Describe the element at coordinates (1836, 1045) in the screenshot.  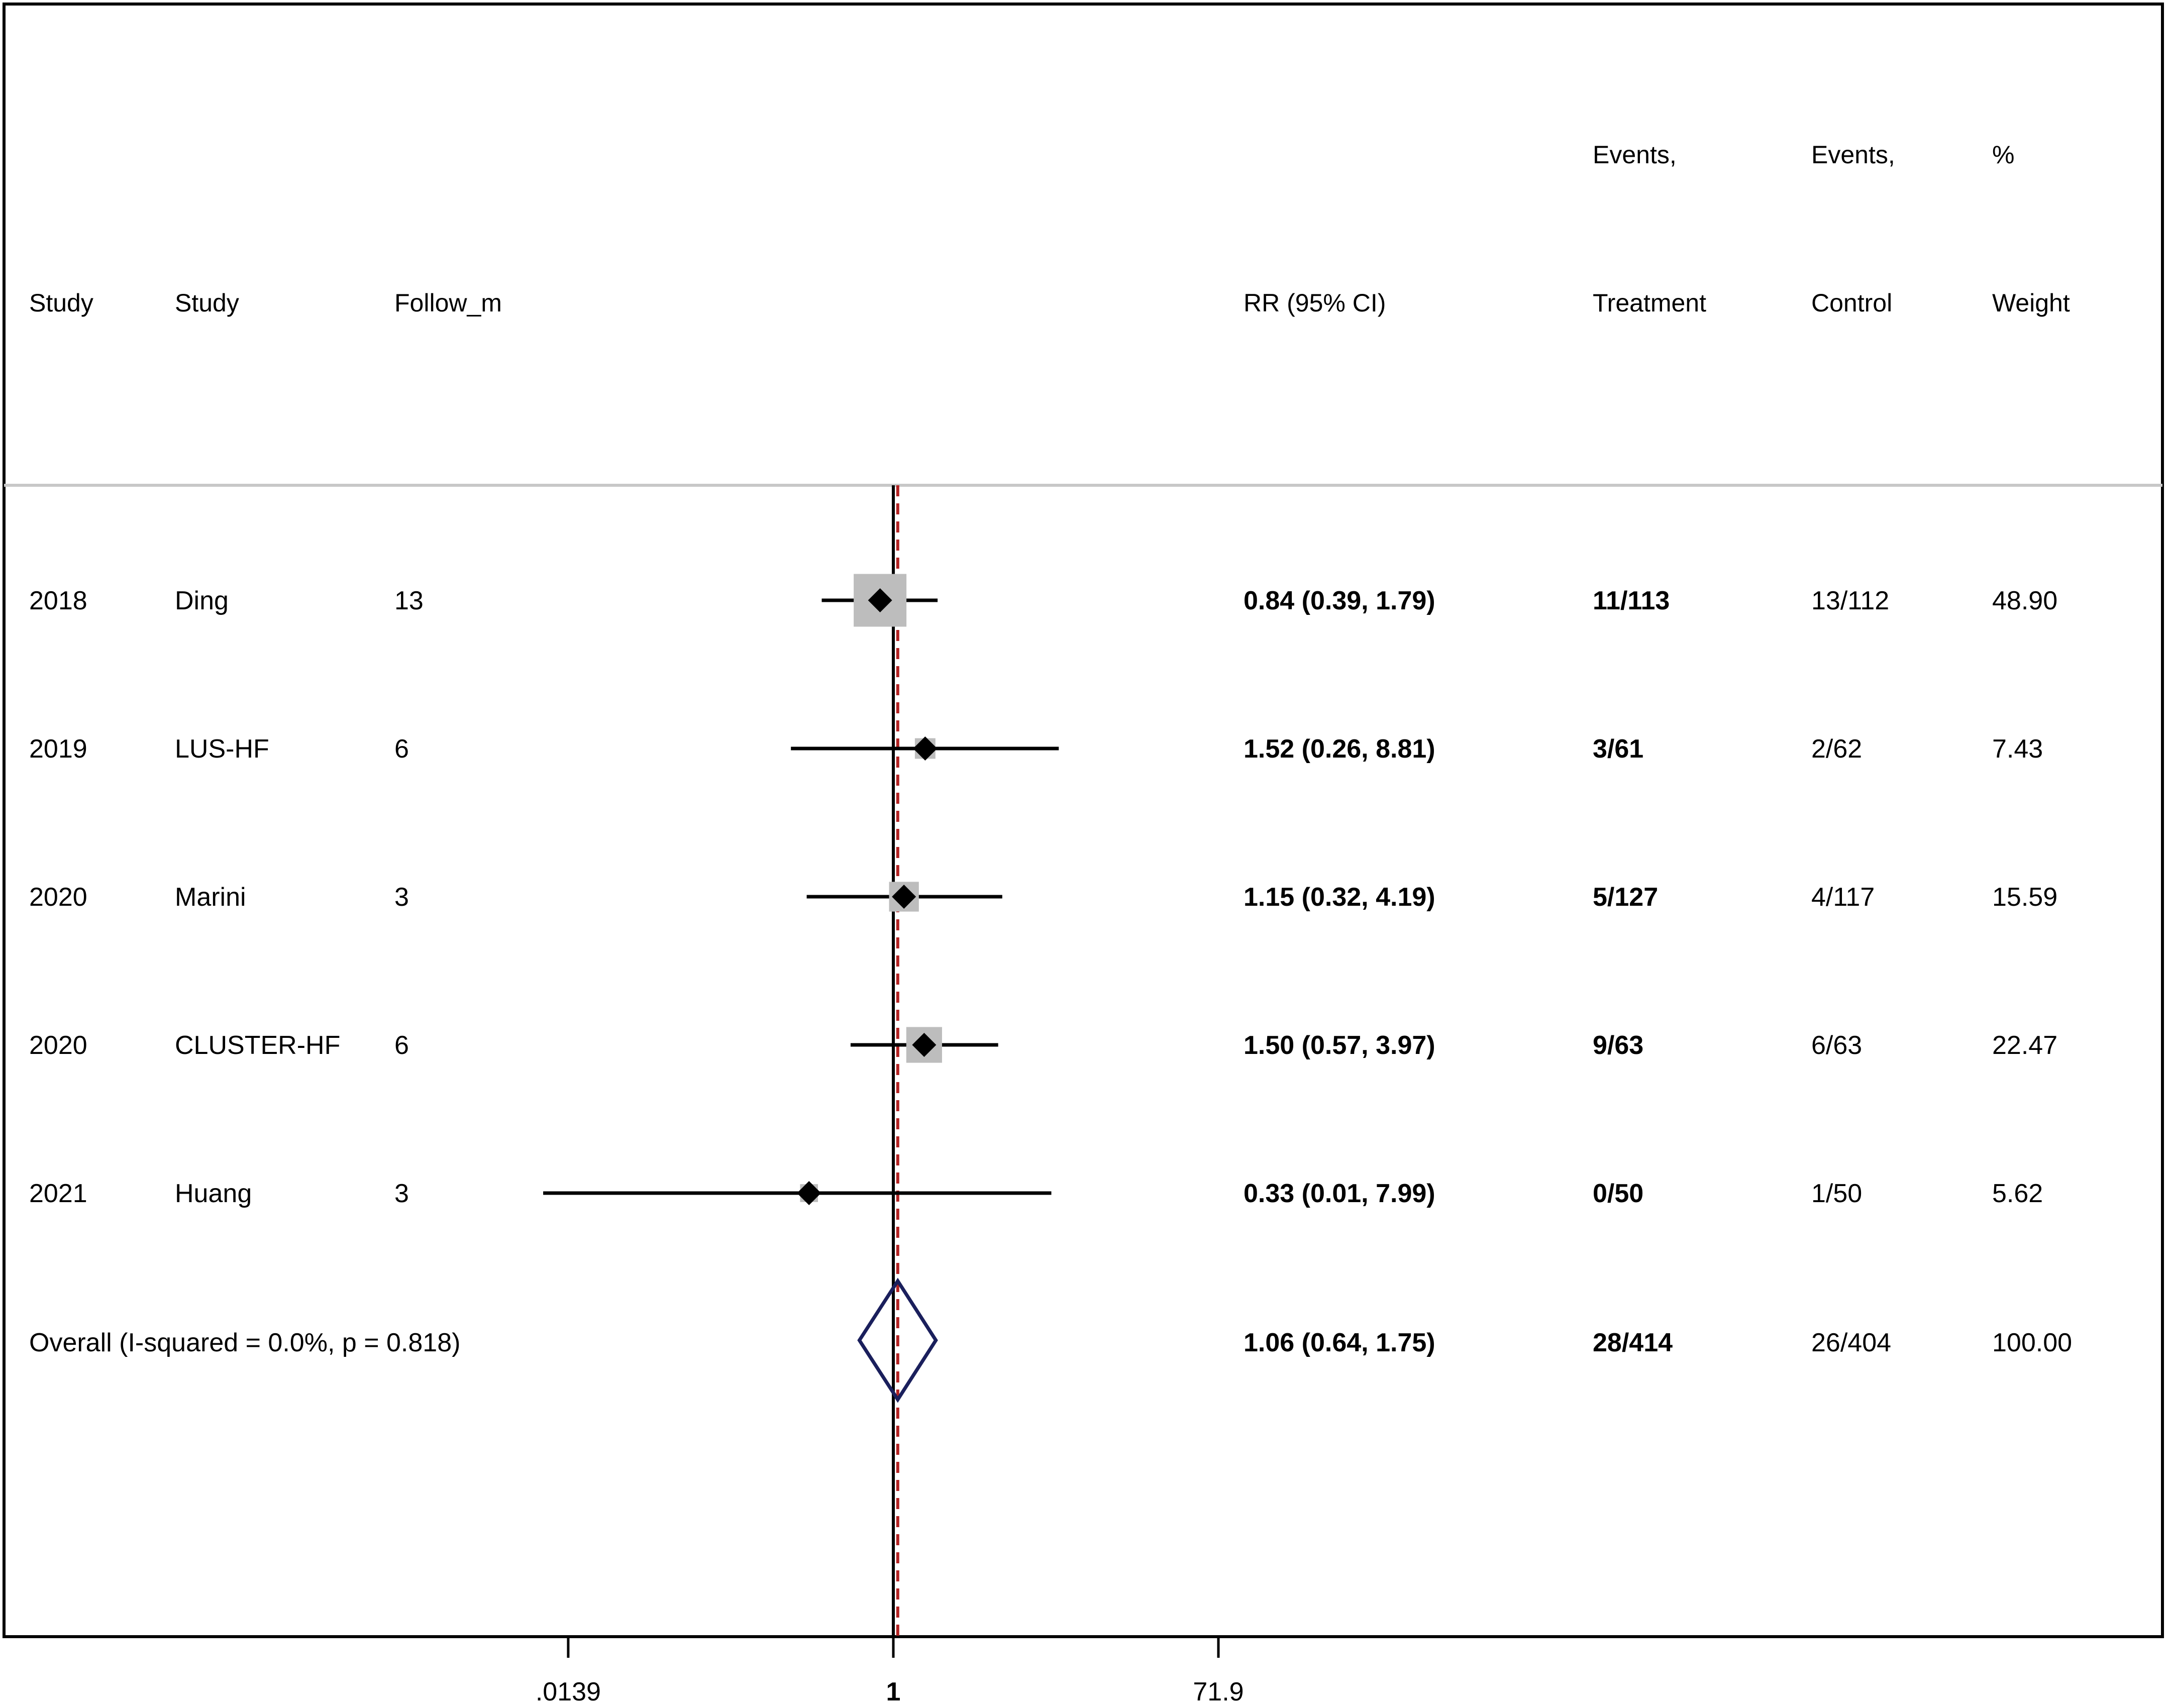
I see `study-control: 6/63` at that location.